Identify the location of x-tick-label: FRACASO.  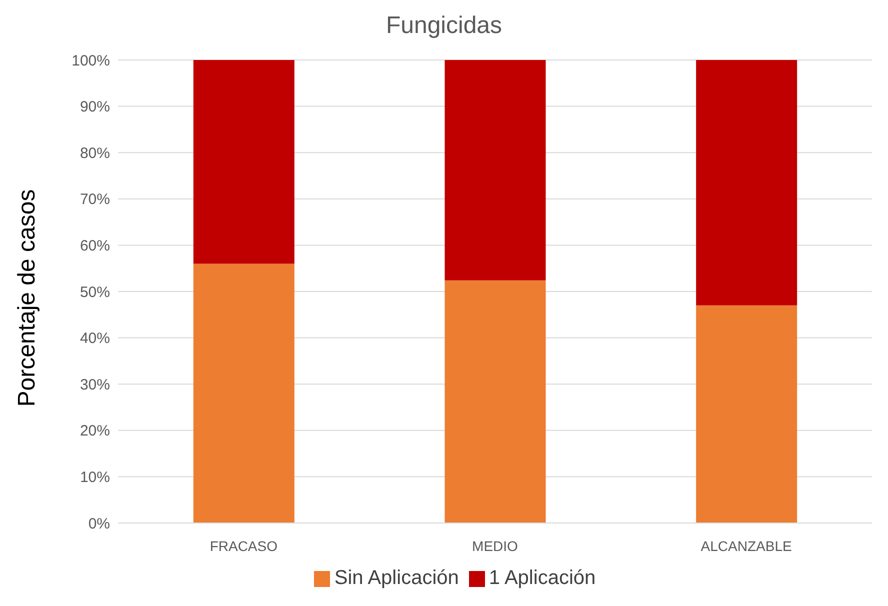
(244, 546).